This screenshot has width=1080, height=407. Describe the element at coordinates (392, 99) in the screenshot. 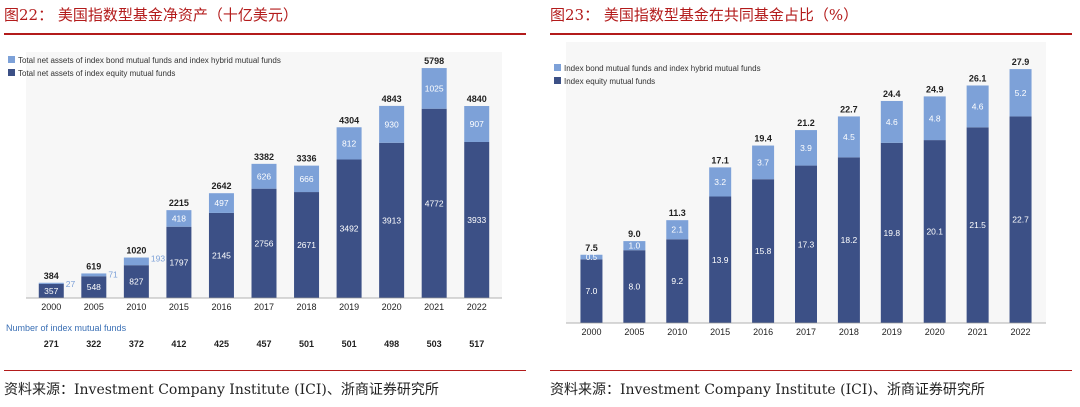

I see `data-label-total: 4843` at that location.